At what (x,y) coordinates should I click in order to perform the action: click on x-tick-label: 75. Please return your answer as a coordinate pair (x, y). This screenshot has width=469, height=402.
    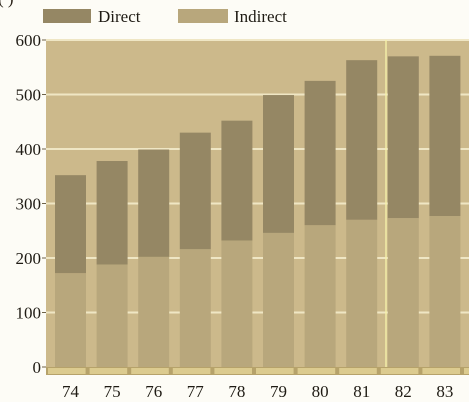
    Looking at the image, I should click on (112, 391).